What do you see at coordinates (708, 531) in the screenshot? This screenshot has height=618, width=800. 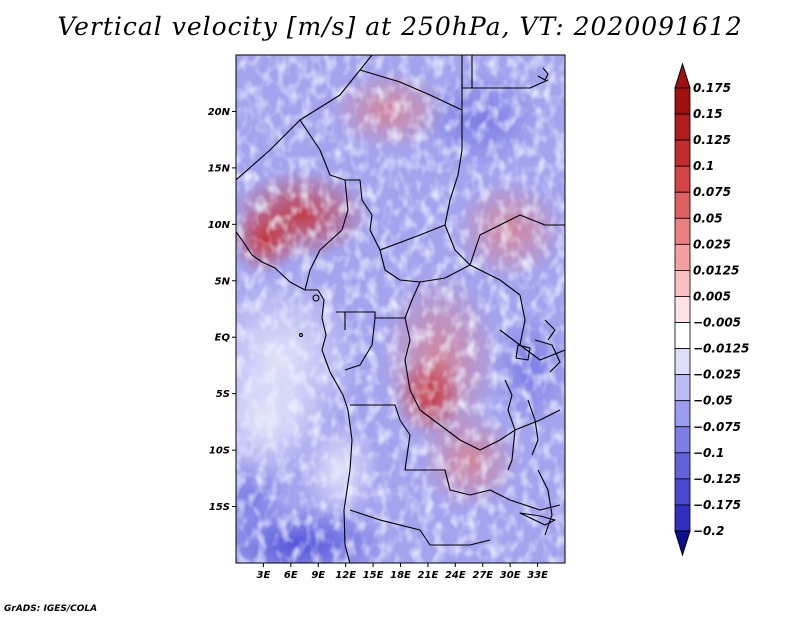 I see `colorbar-label: −0.2` at bounding box center [708, 531].